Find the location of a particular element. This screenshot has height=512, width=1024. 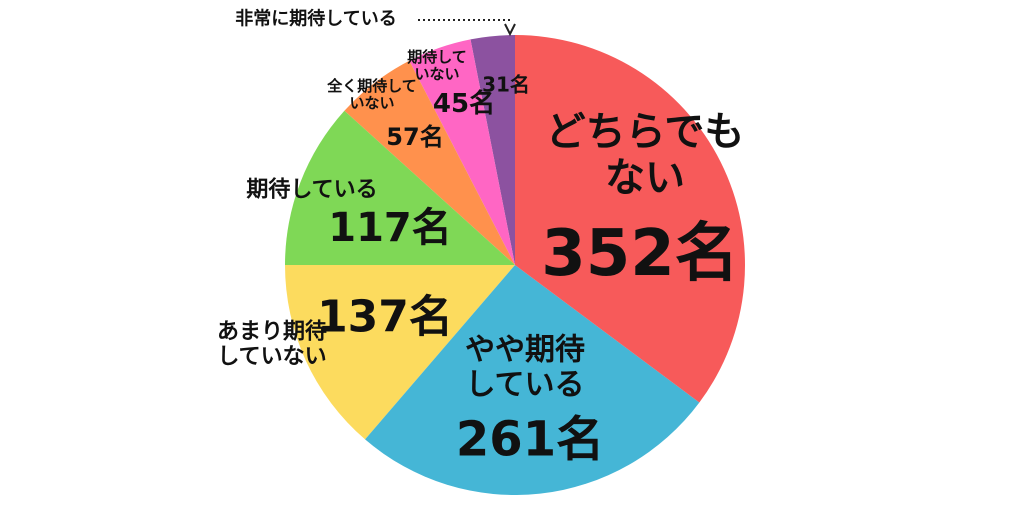

category-label: あまり期待していない is located at coordinates (271, 344).